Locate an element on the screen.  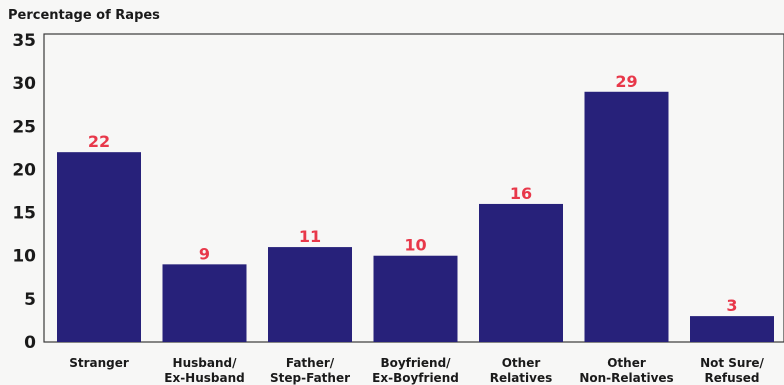
x-tick-label: Ex-Husband is located at coordinates (204, 378).